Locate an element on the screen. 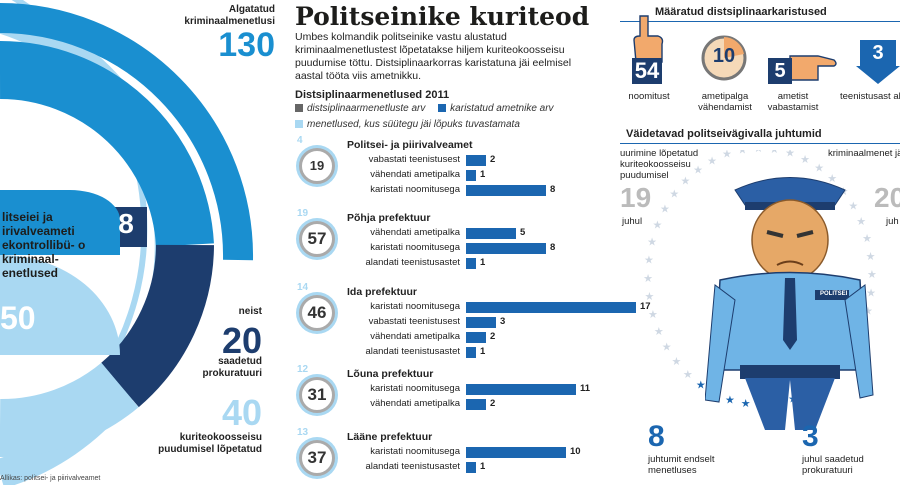 The height and width of the screenshot is (485, 900). bar-label: alandati teenistusastet is located at coordinates (412, 466).